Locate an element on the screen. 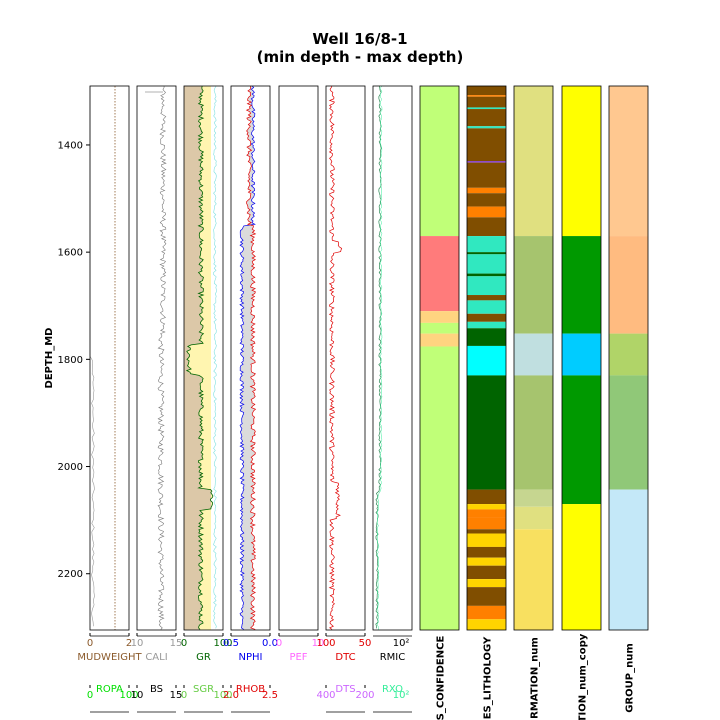 The height and width of the screenshot is (720, 720). log-track-t1 is located at coordinates (109, 399).